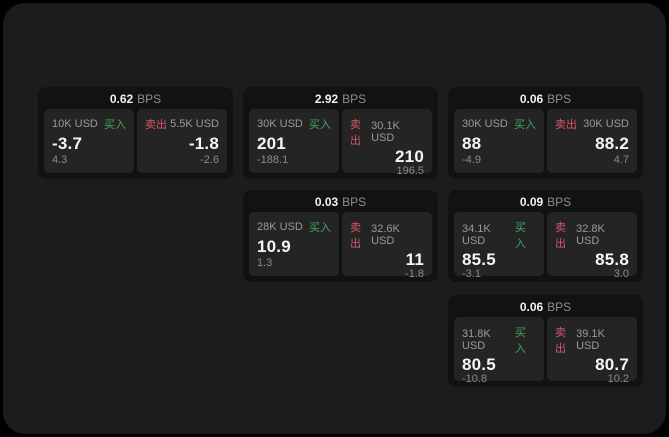  I want to click on sell-amount: 30K USD, so click(606, 124).